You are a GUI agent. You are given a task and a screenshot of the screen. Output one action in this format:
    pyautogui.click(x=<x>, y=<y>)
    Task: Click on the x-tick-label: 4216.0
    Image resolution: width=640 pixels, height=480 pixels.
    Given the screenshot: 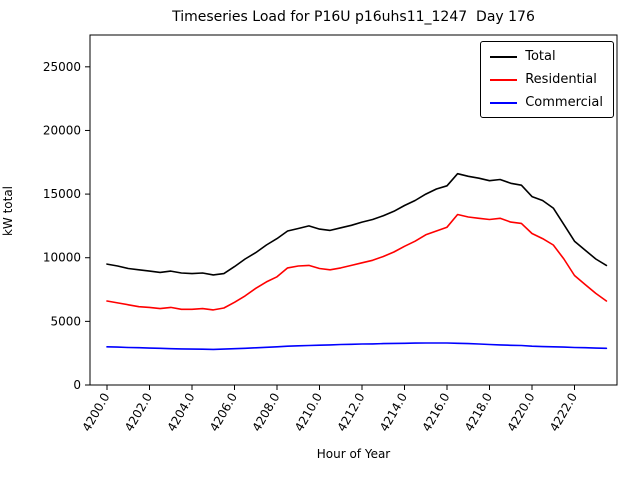 What is the action you would take?
    pyautogui.click(x=435, y=412)
    